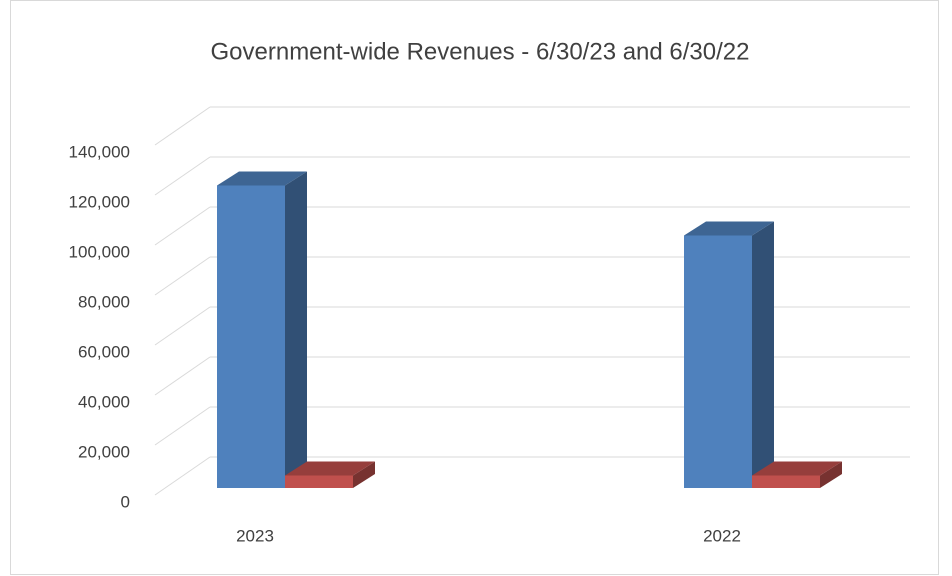 The image size is (952, 576). Describe the element at coordinates (99, 151) in the screenshot. I see `y-tick-label: 140,000` at that location.